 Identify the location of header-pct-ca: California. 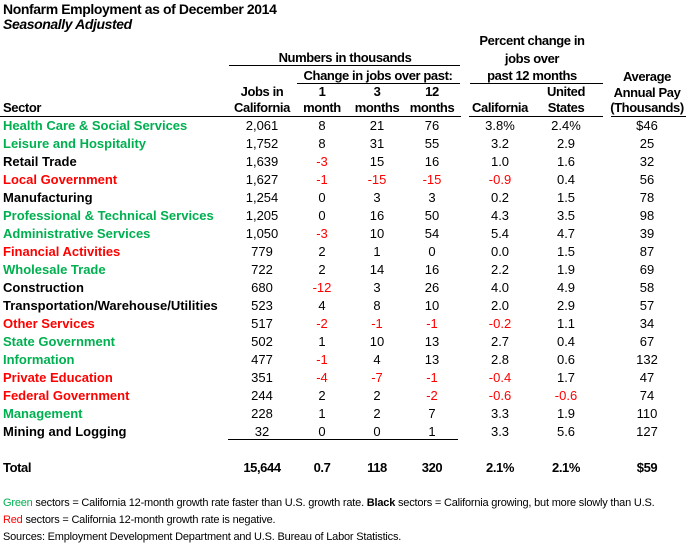
(500, 107).